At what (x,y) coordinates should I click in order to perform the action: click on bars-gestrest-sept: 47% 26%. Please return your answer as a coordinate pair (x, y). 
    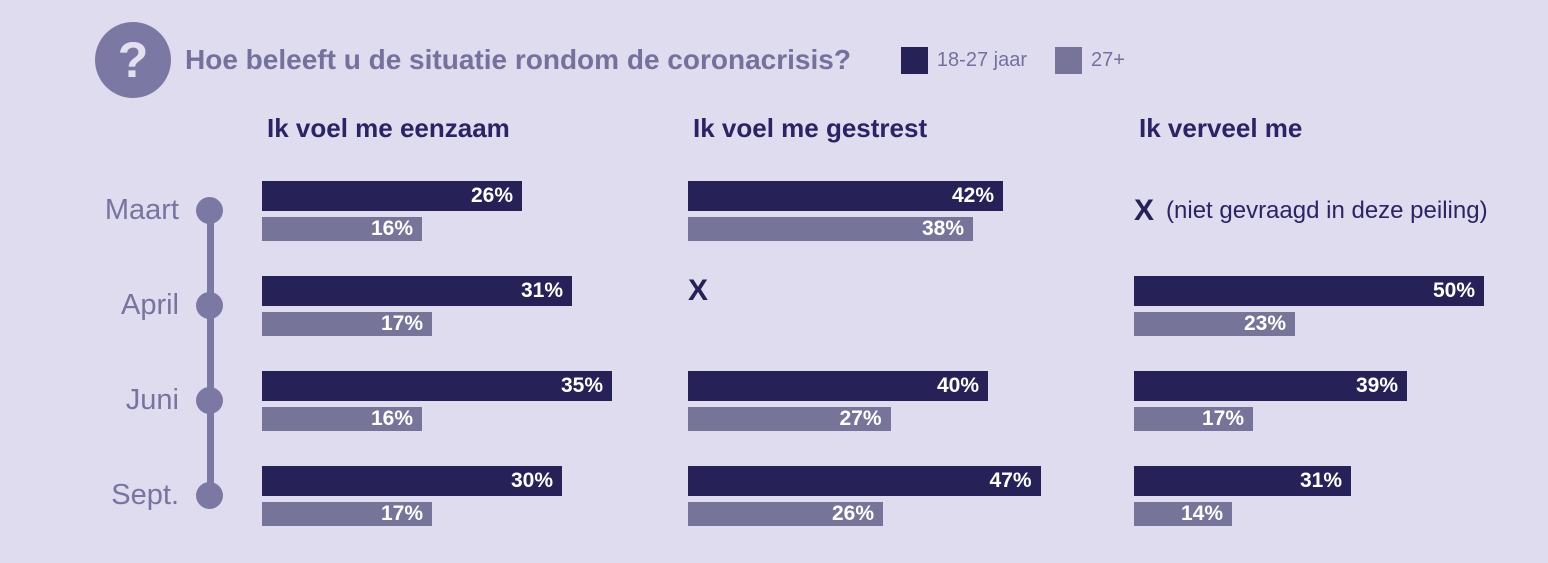
    Looking at the image, I should click on (911, 495).